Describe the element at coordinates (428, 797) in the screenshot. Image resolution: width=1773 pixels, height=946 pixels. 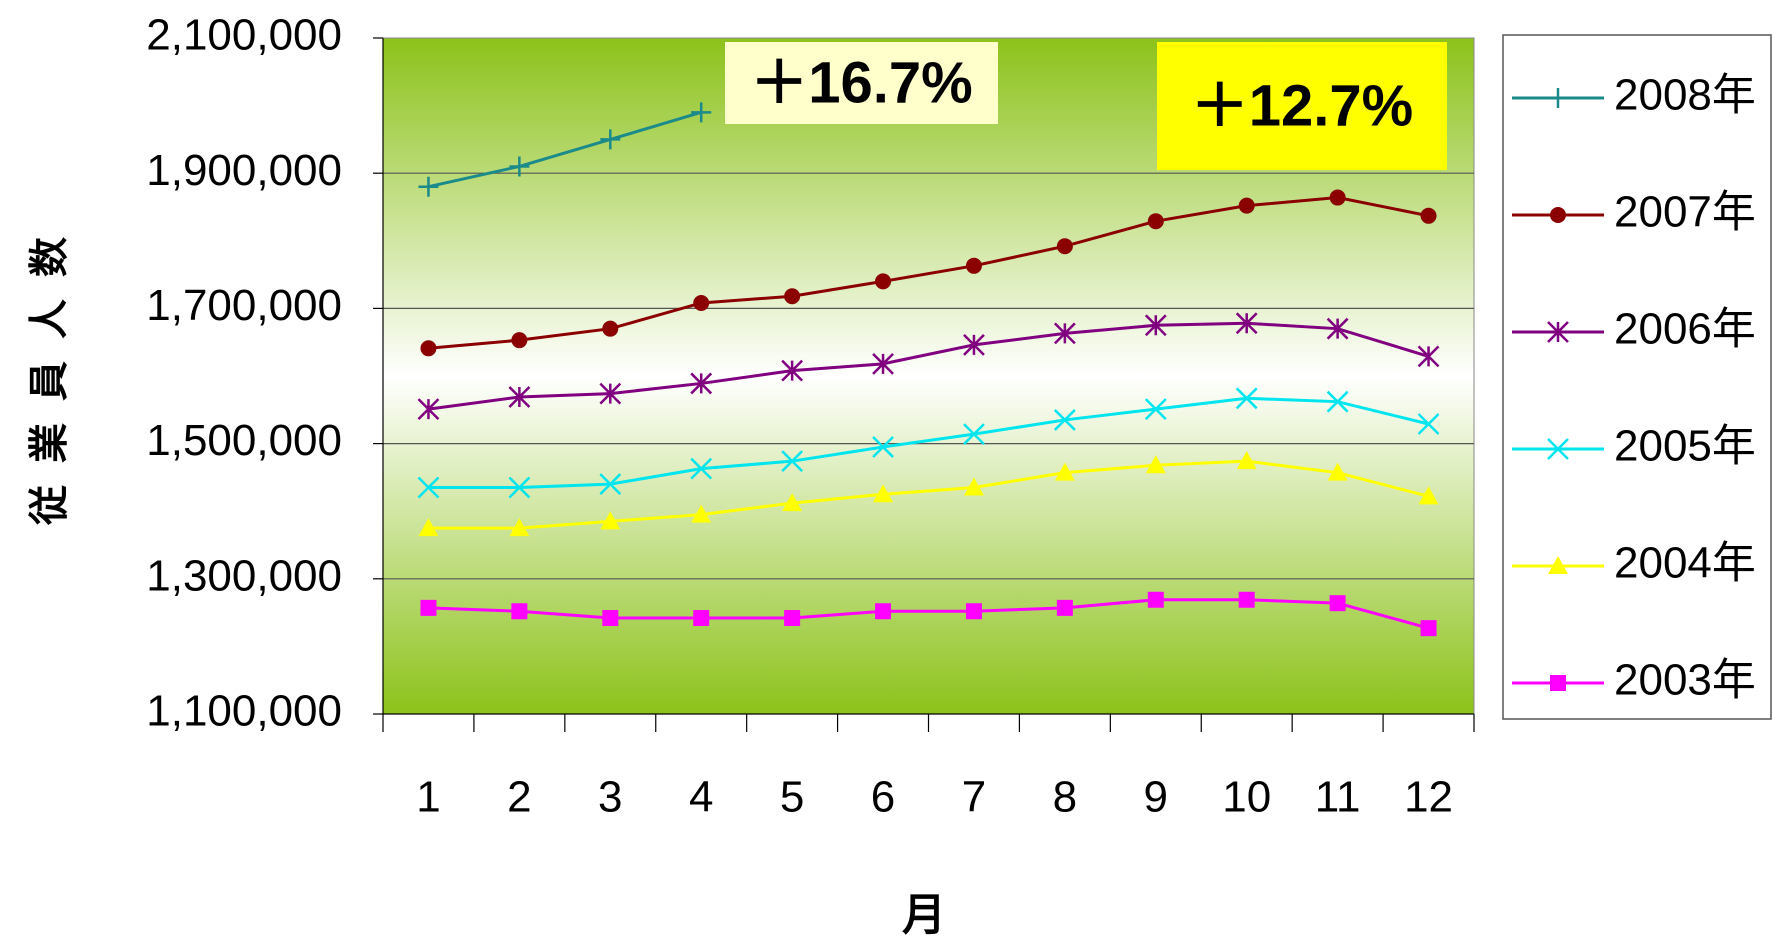
I see `x-tick-label: 1` at that location.